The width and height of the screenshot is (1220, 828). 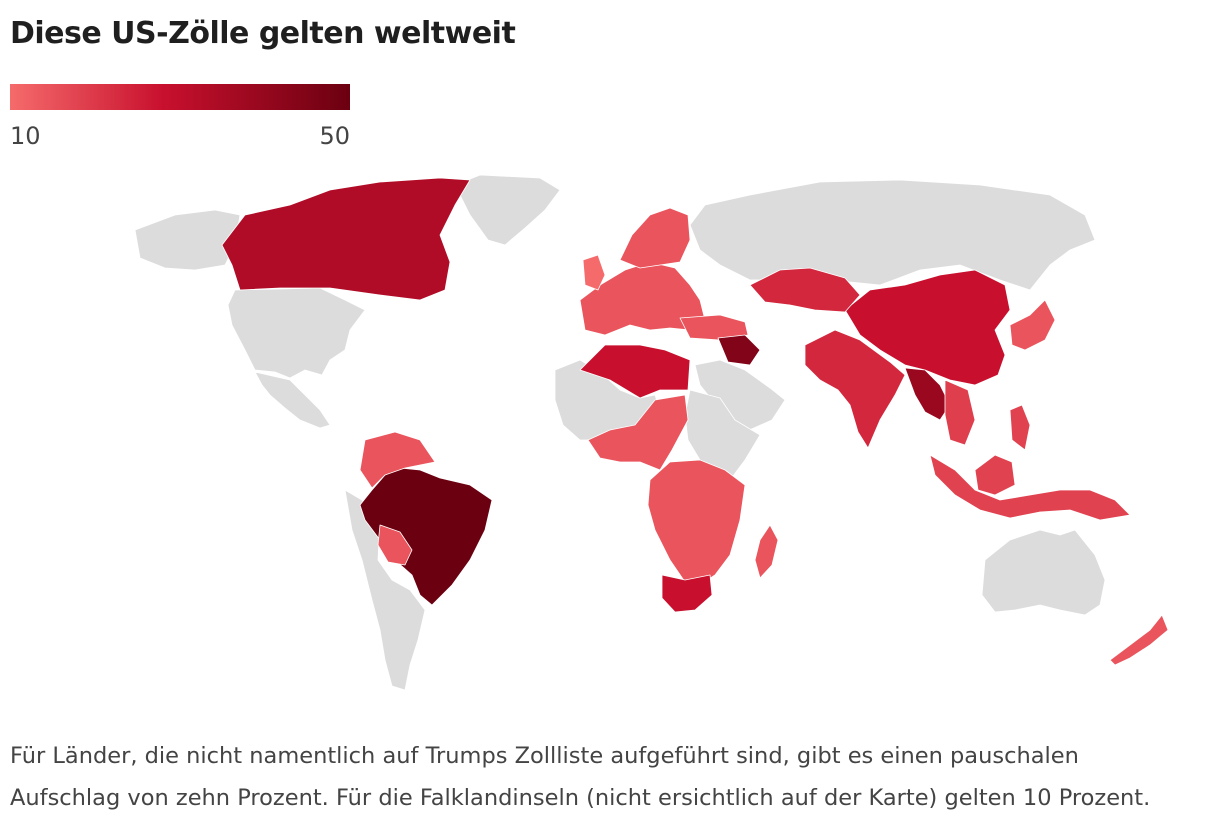 I want to click on map-greenland, so click(x=507, y=210).